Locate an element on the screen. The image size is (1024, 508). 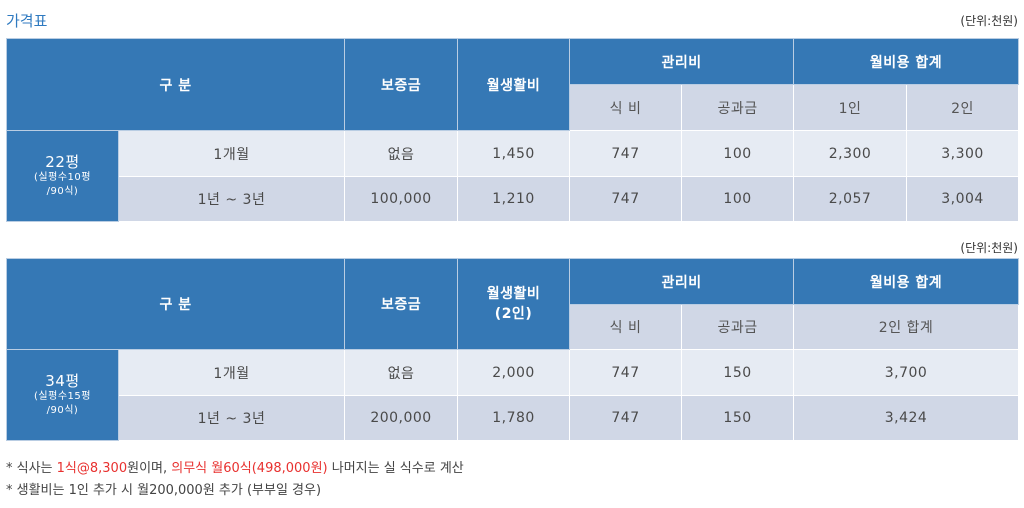
total-cell: 3,424 is located at coordinates (906, 418).